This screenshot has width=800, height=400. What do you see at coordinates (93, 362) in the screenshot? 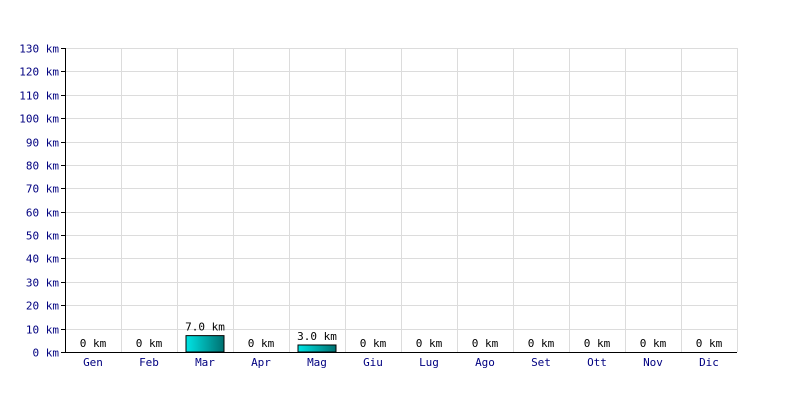
I see `x-tick-label-gen: Gen` at bounding box center [93, 362].